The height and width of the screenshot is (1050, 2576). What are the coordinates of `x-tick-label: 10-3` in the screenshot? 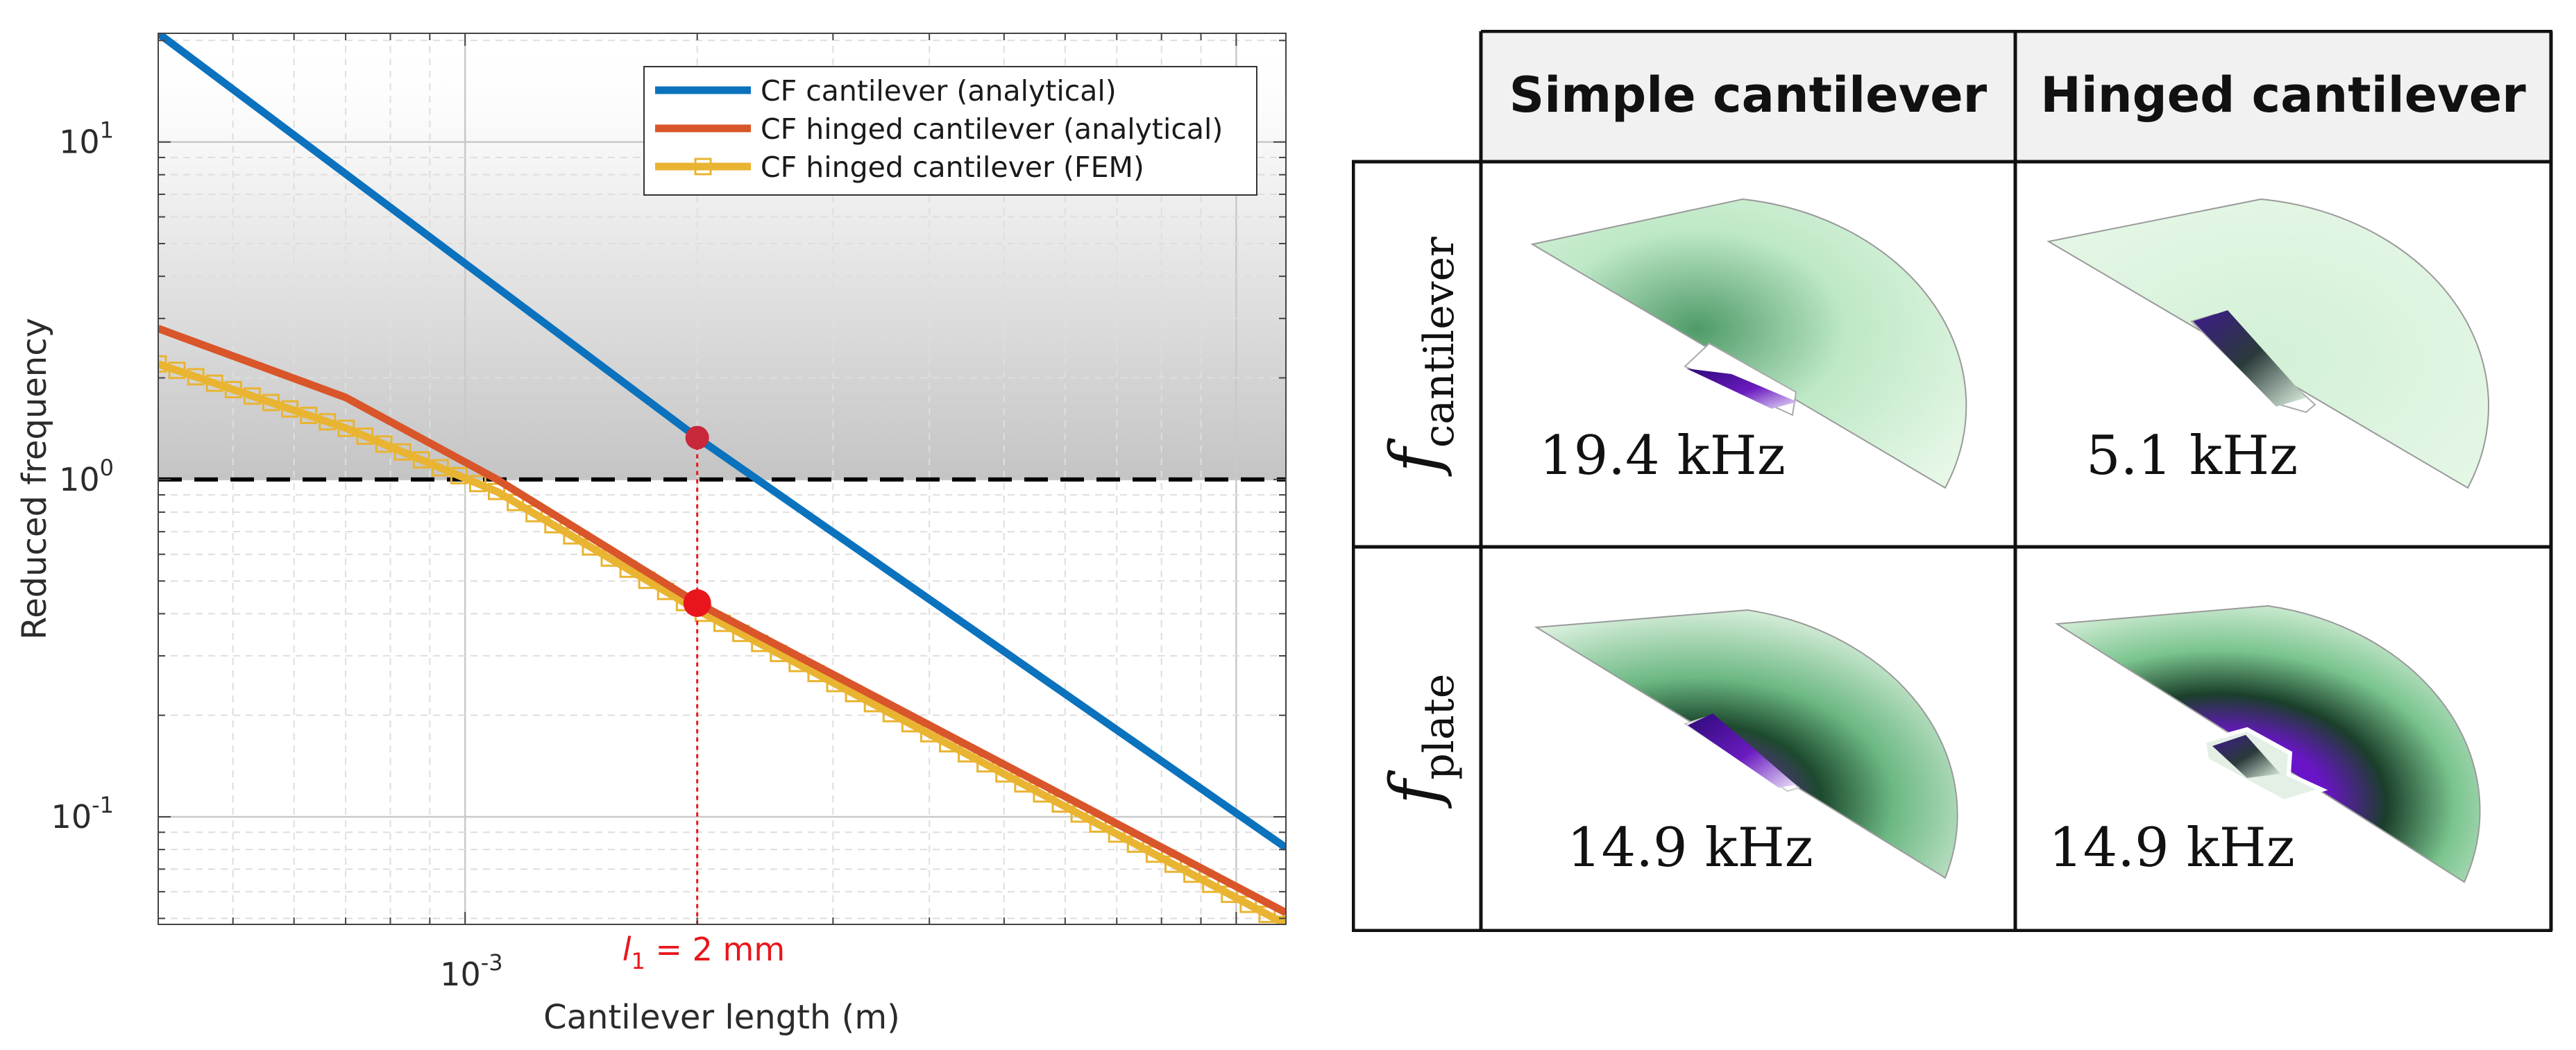 It's located at (471, 971).